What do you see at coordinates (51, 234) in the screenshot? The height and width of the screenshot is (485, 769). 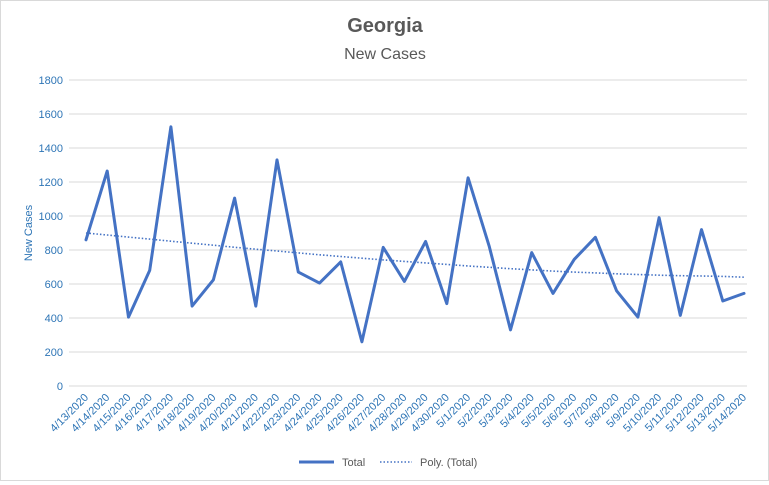 I see `y-tick-labels: 0 200 400 600 800 1000 1200 1400 1600 1800` at bounding box center [51, 234].